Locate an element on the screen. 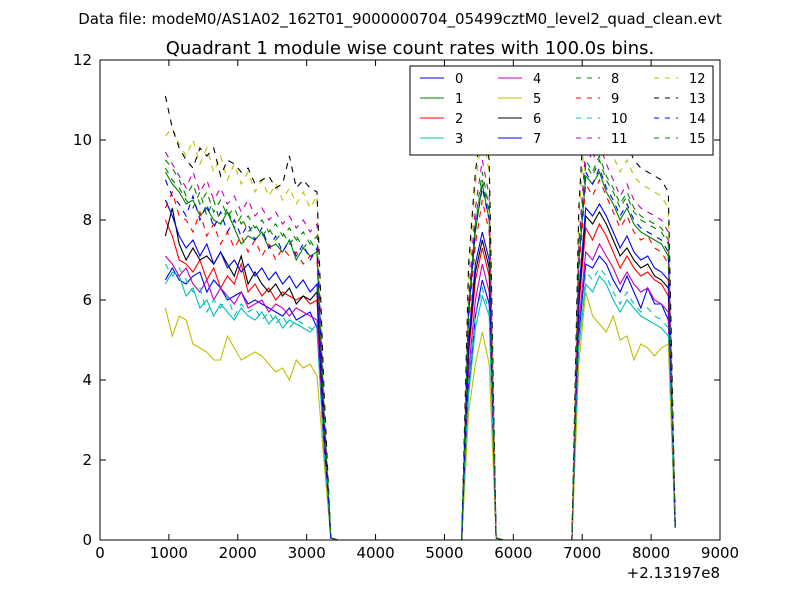 The width and height of the screenshot is (800, 604). legend-label-10: 10 is located at coordinates (619, 119).